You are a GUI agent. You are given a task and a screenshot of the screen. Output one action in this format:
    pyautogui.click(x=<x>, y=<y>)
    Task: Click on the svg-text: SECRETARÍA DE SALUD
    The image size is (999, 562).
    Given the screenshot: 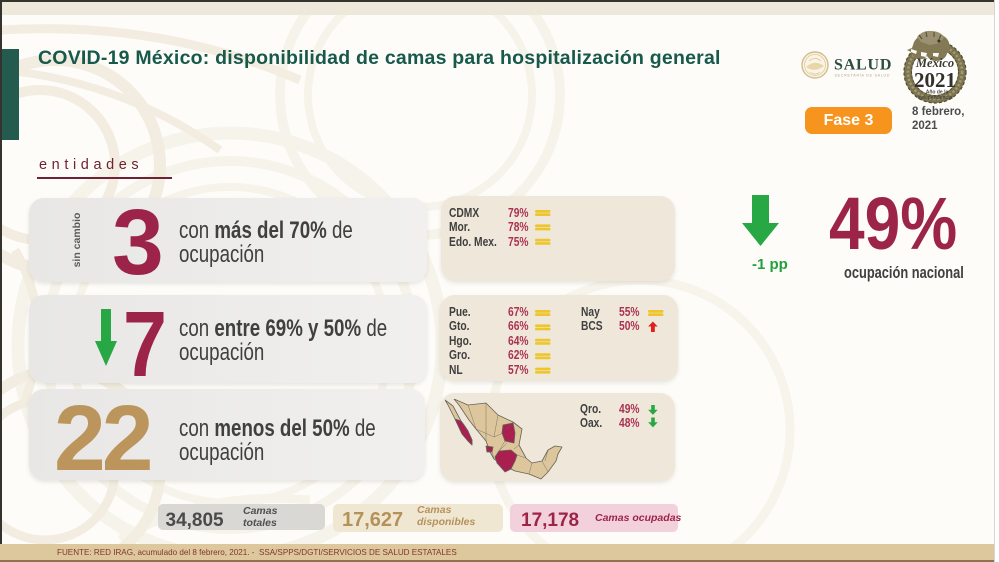 What is the action you would take?
    pyautogui.click(x=863, y=76)
    